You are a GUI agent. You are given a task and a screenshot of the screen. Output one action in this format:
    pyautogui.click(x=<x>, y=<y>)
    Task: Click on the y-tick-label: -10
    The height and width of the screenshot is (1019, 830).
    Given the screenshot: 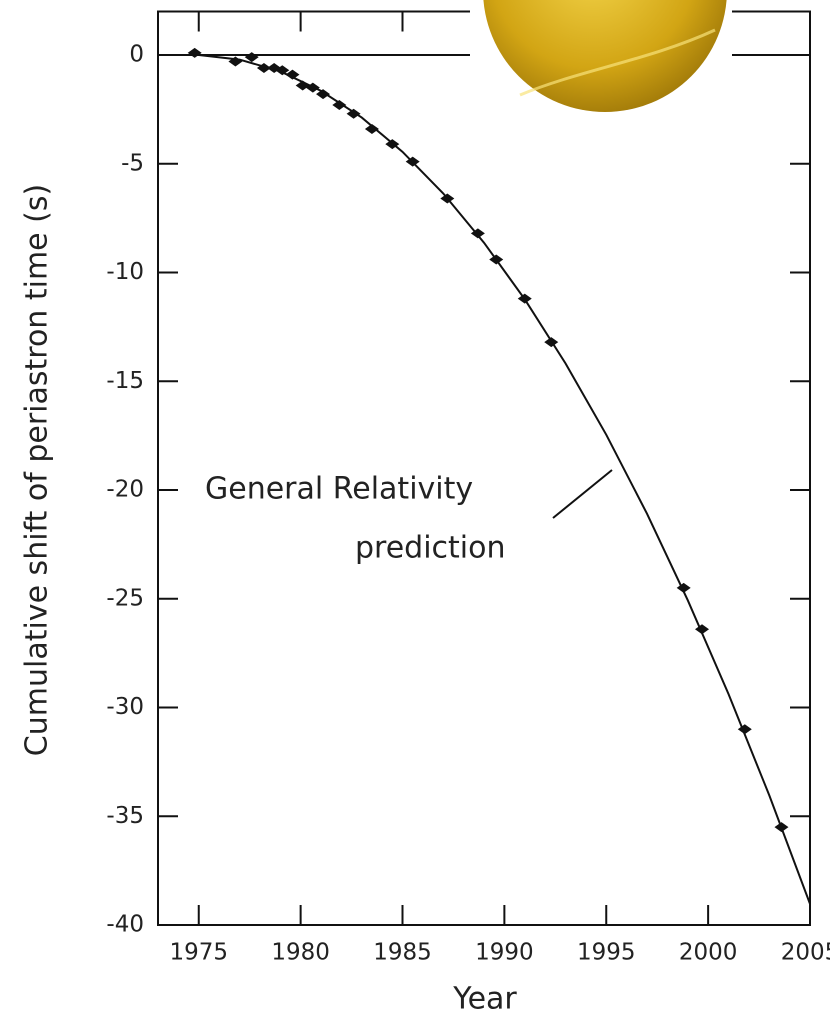 What is the action you would take?
    pyautogui.click(x=125, y=272)
    